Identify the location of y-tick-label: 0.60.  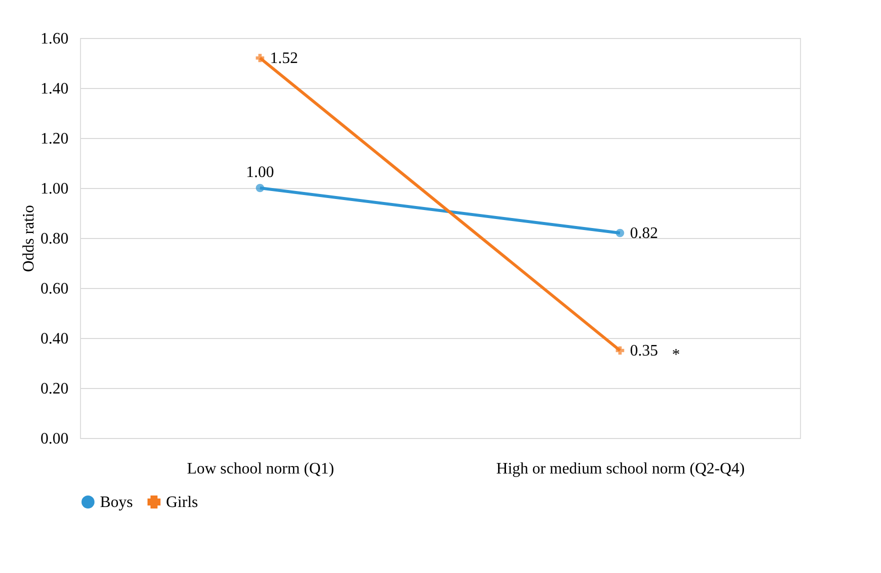
(54, 289).